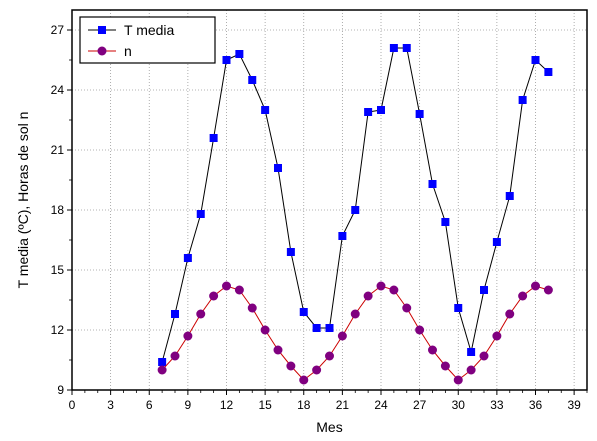  What do you see at coordinates (497, 405) in the screenshot?
I see `x-tick-label: 33` at bounding box center [497, 405].